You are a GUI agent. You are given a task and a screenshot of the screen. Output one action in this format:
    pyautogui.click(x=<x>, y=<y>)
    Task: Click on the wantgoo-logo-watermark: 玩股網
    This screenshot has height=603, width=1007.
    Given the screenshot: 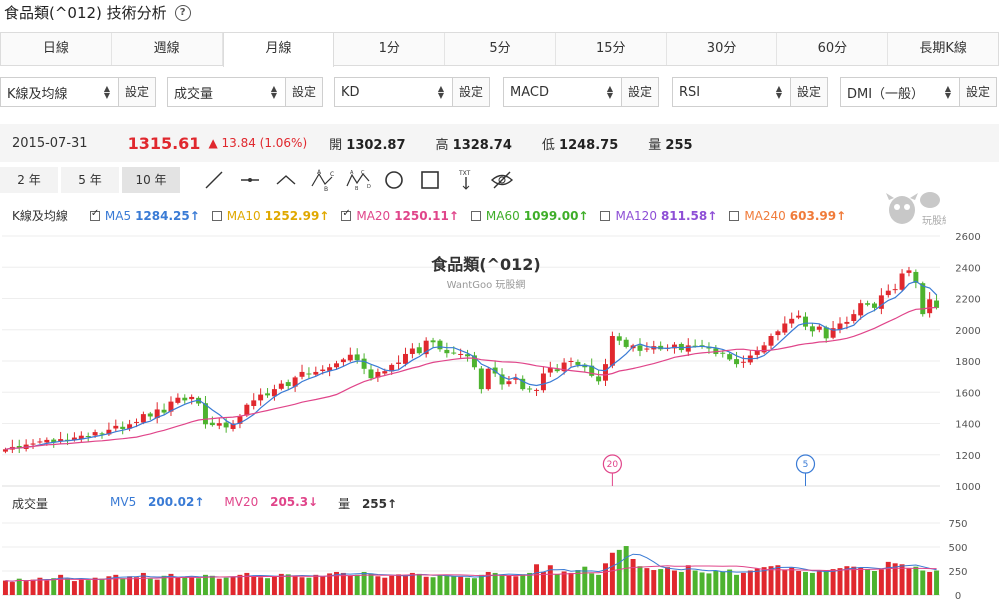 What is the action you would take?
    pyautogui.click(x=918, y=211)
    